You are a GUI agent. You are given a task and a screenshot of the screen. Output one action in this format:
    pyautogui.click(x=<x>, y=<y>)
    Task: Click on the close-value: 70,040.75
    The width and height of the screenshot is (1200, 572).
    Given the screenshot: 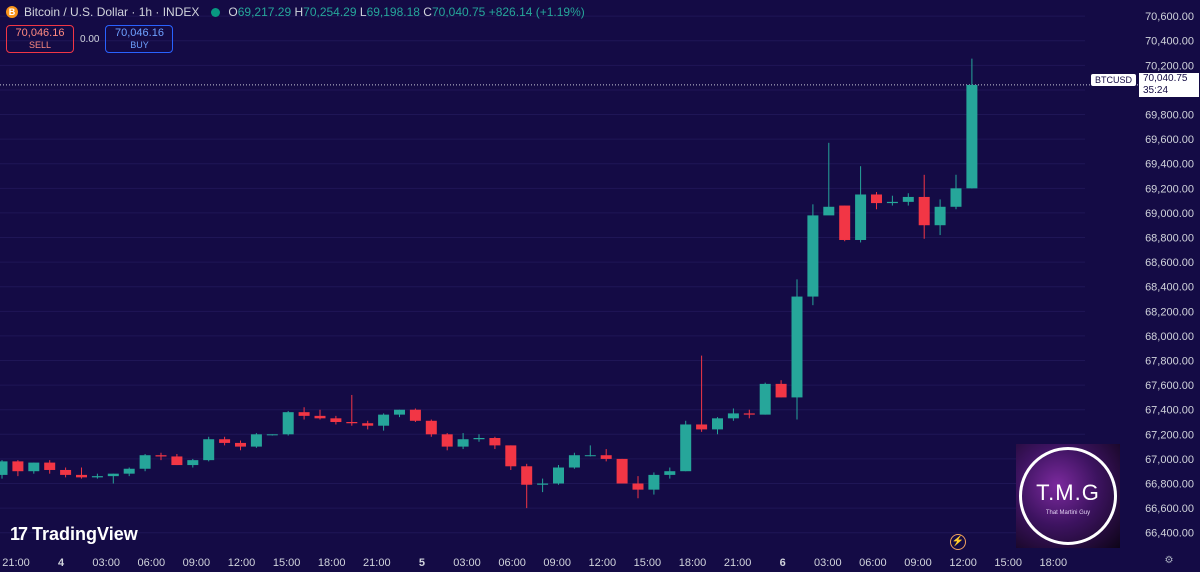 What is the action you would take?
    pyautogui.click(x=458, y=12)
    